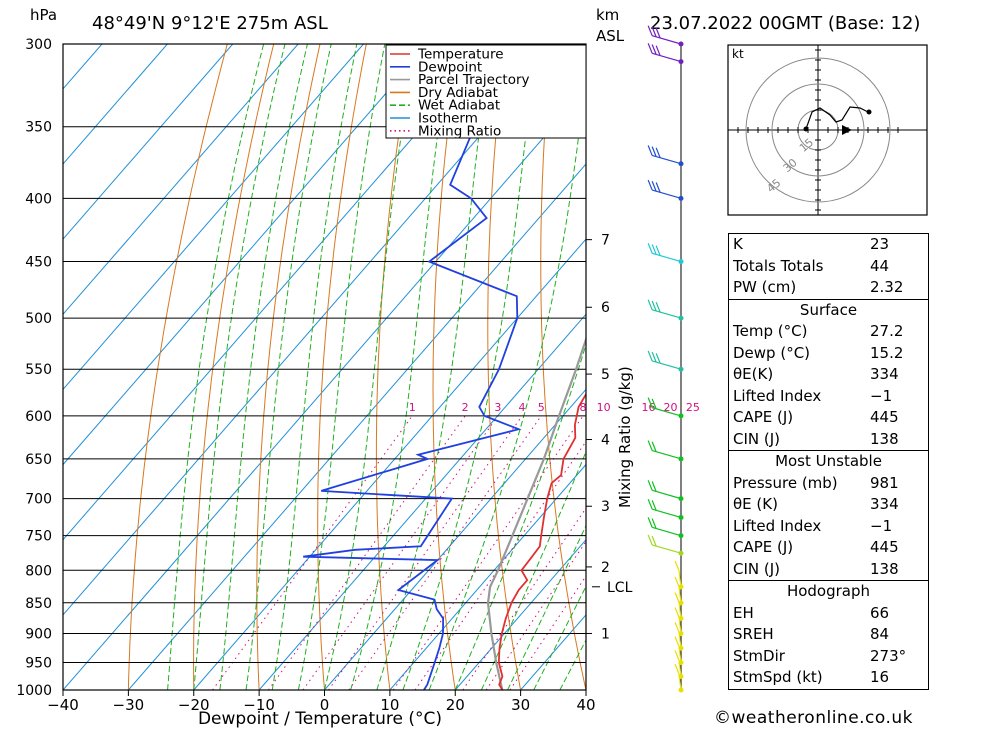 The height and width of the screenshot is (733, 1000). What do you see at coordinates (772, 352) in the screenshot?
I see `surface-dewp-label: Dewp (°C)` at bounding box center [772, 352].